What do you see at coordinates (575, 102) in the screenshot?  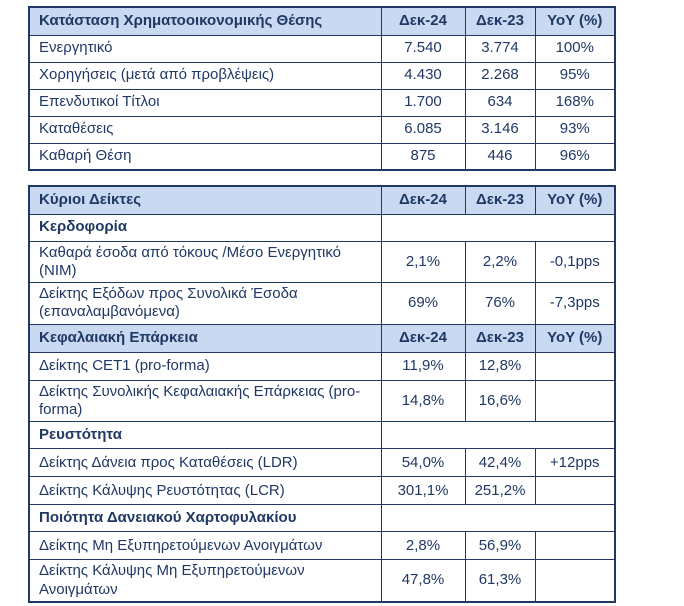 I see `cell-yoy: 168%` at bounding box center [575, 102].